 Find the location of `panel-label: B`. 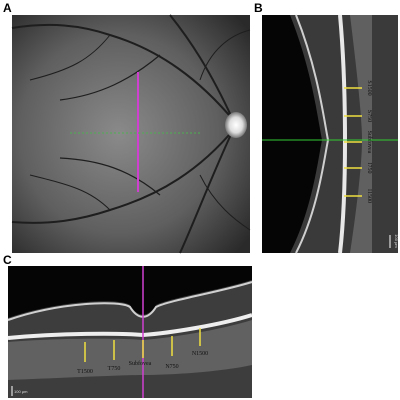

panel-label: B is located at coordinates (258, 8).